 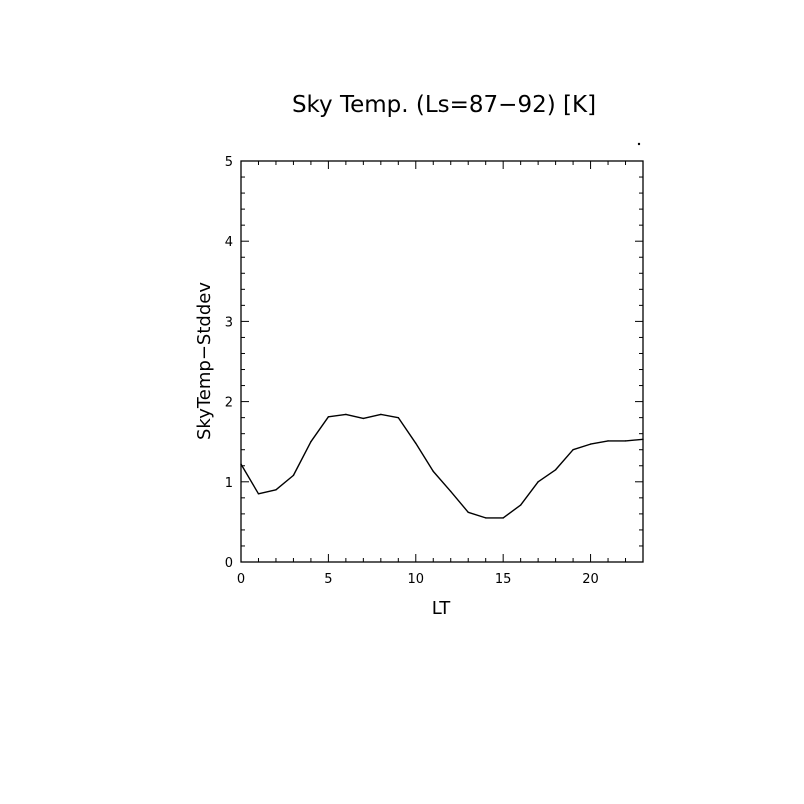 I want to click on y-tick-label: 4, so click(x=229, y=242).